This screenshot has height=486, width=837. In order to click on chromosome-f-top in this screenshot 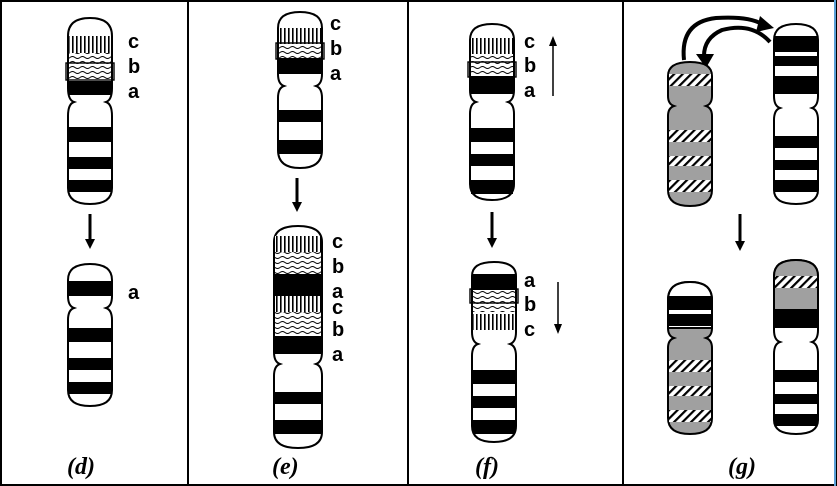, I will do `click(492, 112)`.